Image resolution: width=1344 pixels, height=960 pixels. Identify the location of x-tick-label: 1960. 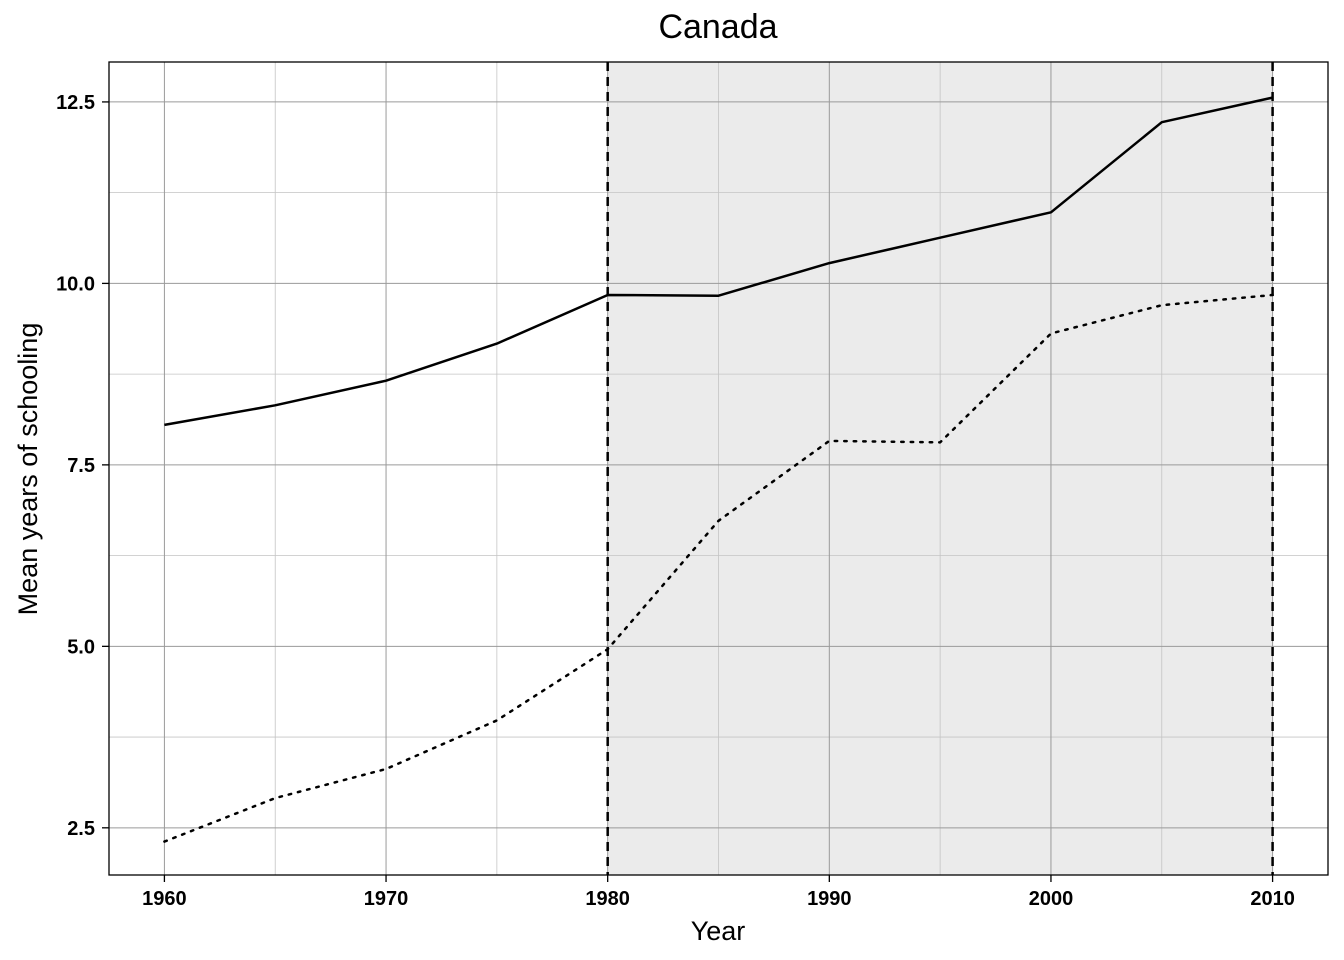
(164, 899).